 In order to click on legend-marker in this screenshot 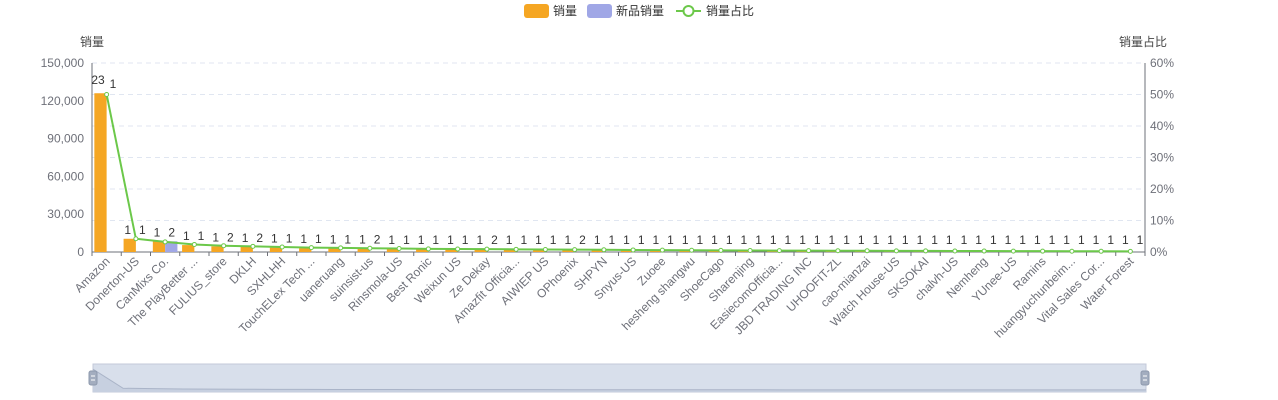, I will do `click(688, 11)`.